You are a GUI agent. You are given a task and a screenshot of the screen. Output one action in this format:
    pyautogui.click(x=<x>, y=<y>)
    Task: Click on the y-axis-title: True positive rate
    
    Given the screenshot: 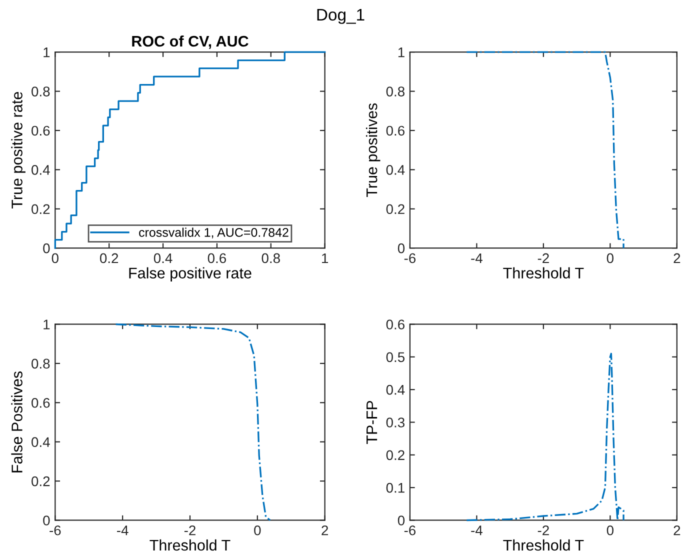 What is the action you would take?
    pyautogui.click(x=18, y=150)
    